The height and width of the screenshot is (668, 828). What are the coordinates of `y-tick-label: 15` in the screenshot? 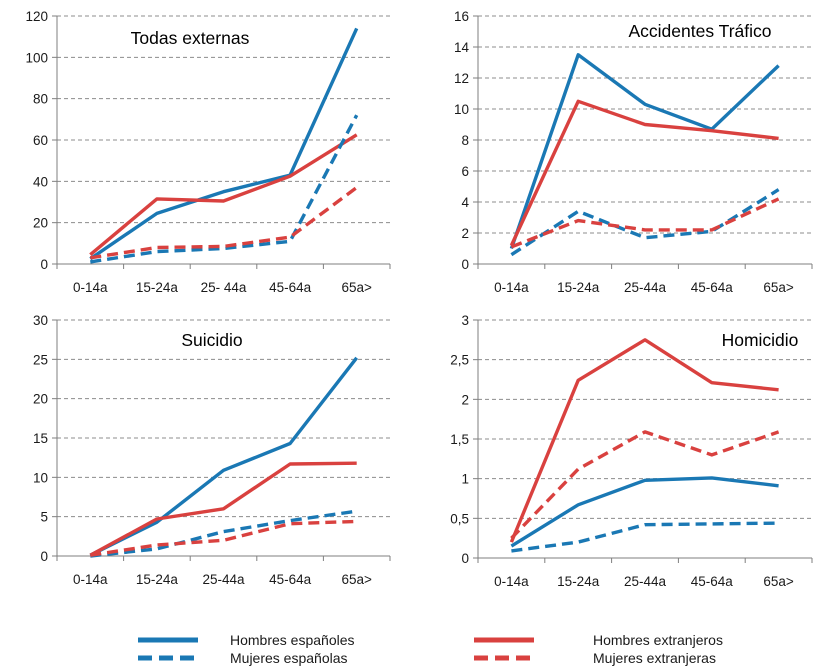 It's located at (40, 438).